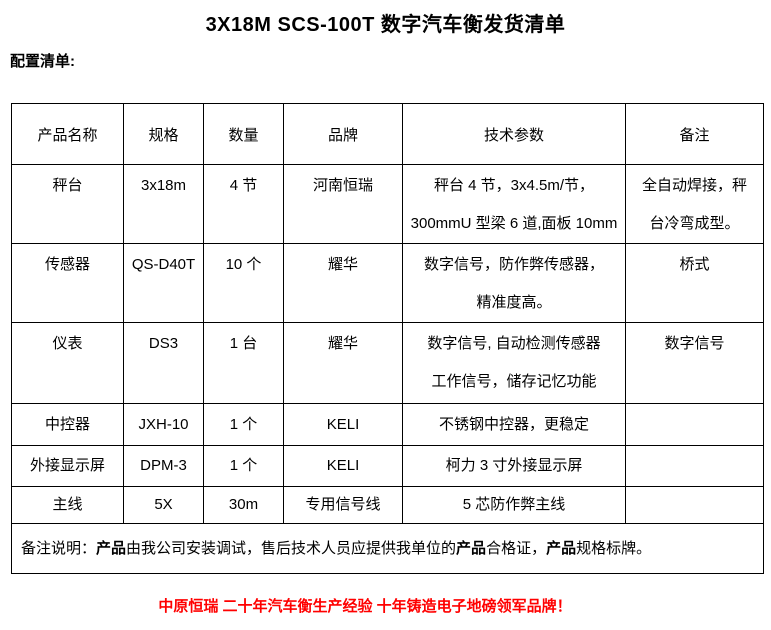 This screenshot has height=630, width=771. What do you see at coordinates (67, 424) in the screenshot?
I see `cell-product: 中控器` at bounding box center [67, 424].